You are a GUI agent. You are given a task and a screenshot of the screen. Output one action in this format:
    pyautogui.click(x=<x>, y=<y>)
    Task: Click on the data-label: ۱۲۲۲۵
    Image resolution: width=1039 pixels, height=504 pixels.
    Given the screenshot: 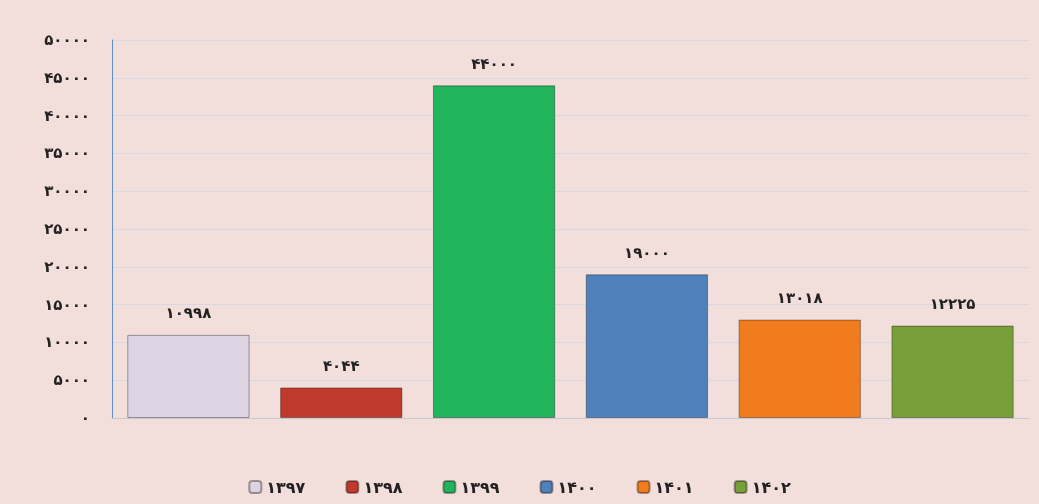 What is the action you would take?
    pyautogui.click(x=952, y=304)
    